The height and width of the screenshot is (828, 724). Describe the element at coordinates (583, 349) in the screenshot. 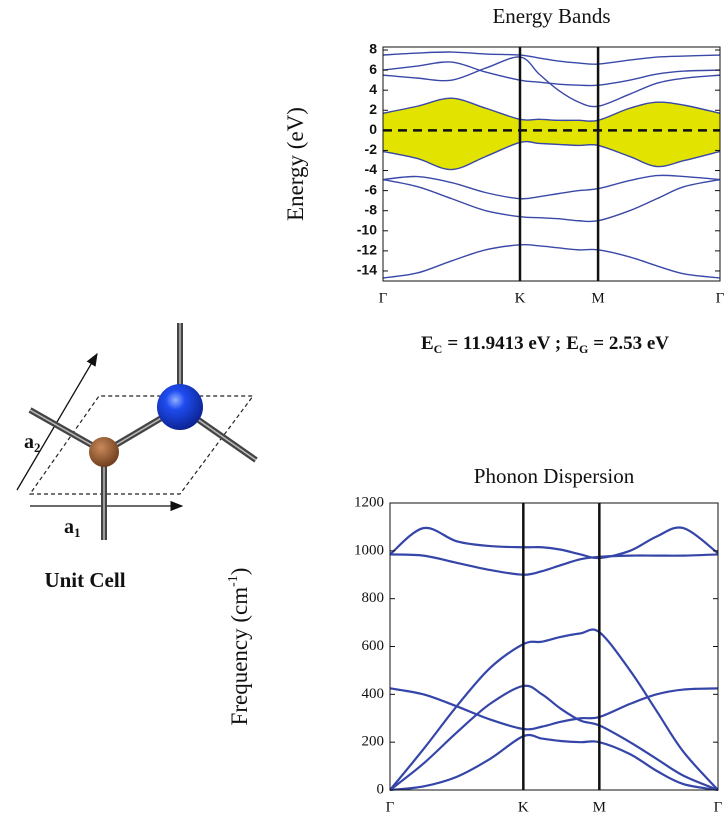

I see `ann-sub: G` at that location.